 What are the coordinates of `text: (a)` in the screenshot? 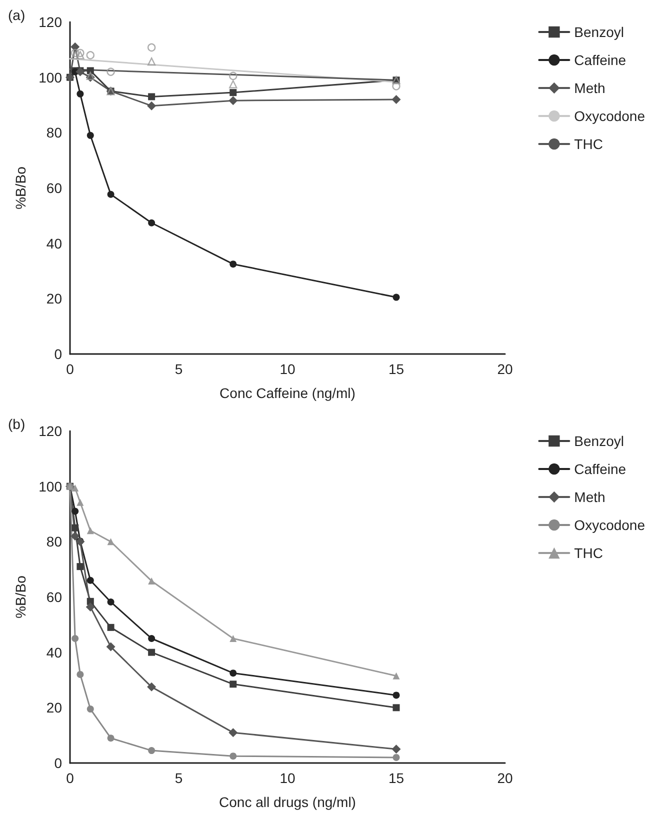 It's located at (17, 15).